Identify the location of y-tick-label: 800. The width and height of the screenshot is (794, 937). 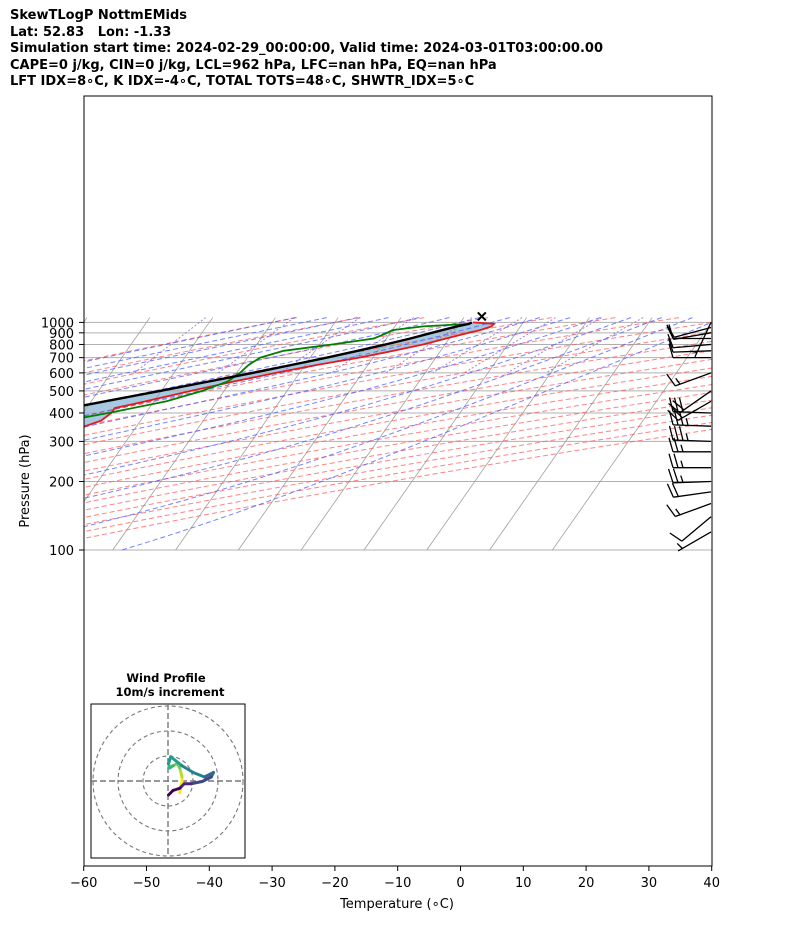
(61, 345).